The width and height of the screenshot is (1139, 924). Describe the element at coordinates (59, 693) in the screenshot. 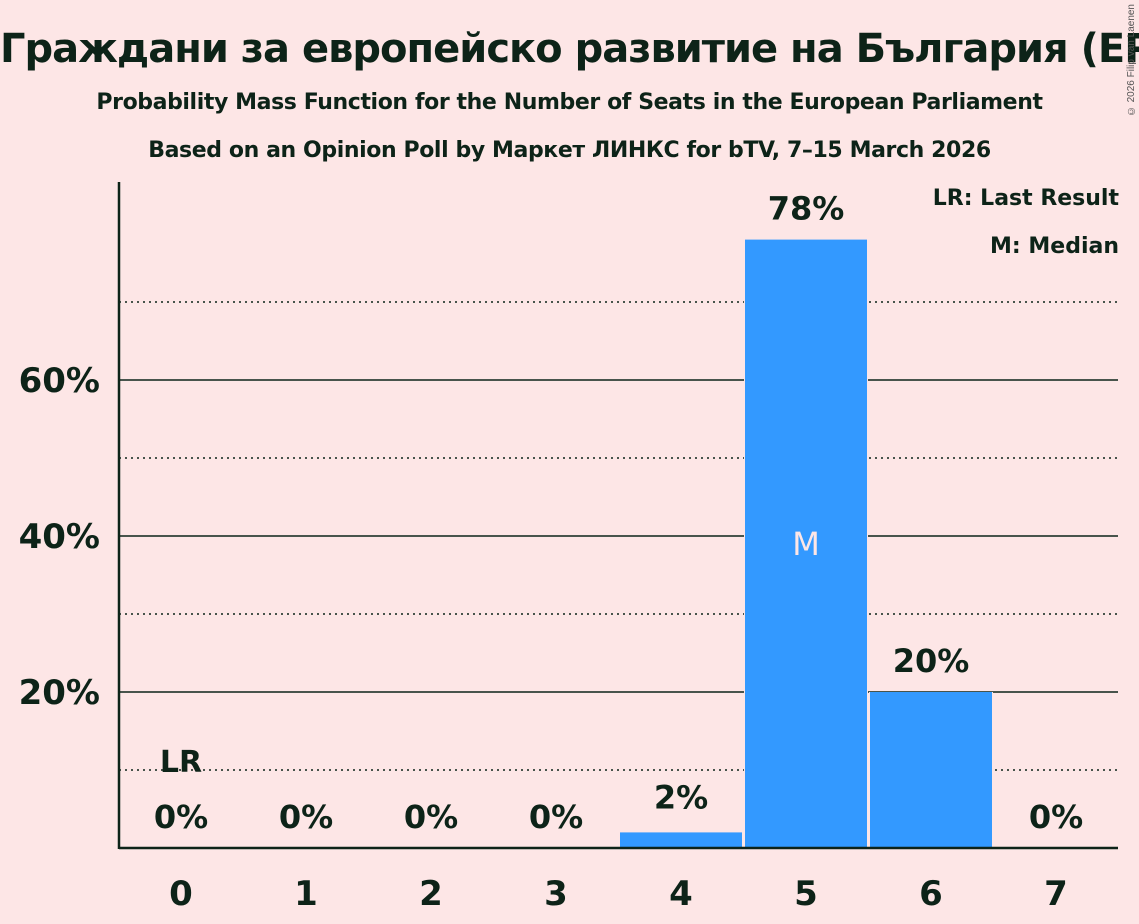

I see `y-tick-label: 20%` at that location.